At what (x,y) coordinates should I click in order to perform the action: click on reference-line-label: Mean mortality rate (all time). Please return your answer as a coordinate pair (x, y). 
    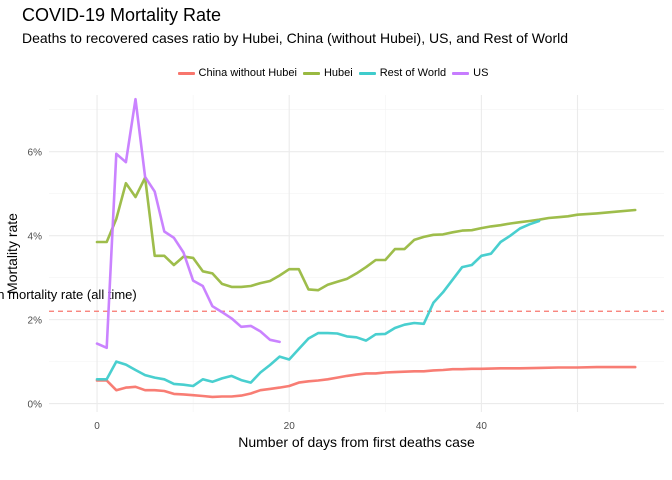
    Looking at the image, I should click on (68, 294).